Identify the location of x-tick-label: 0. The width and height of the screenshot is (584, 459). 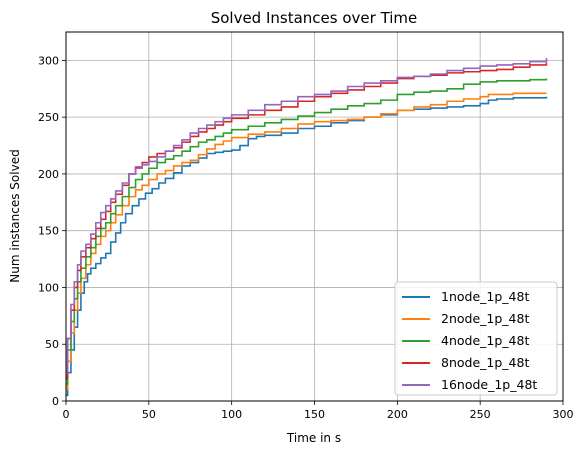
(66, 414).